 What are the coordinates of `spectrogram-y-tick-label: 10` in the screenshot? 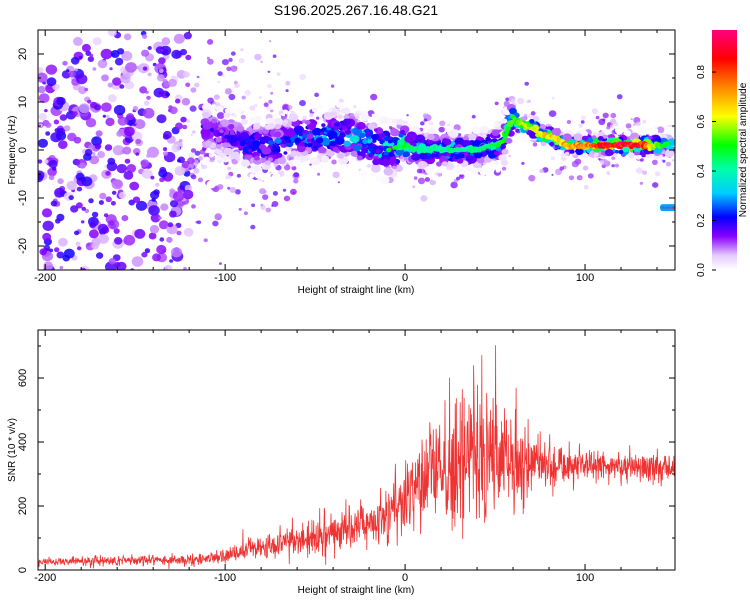 It's located at (23, 102).